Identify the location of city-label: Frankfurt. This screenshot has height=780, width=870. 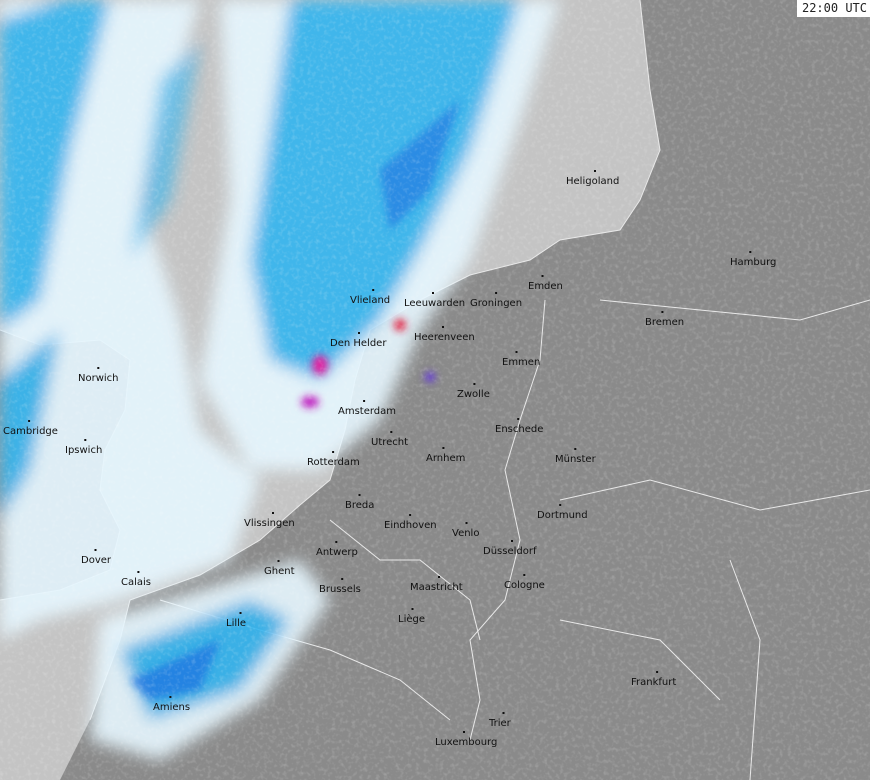
(653, 682).